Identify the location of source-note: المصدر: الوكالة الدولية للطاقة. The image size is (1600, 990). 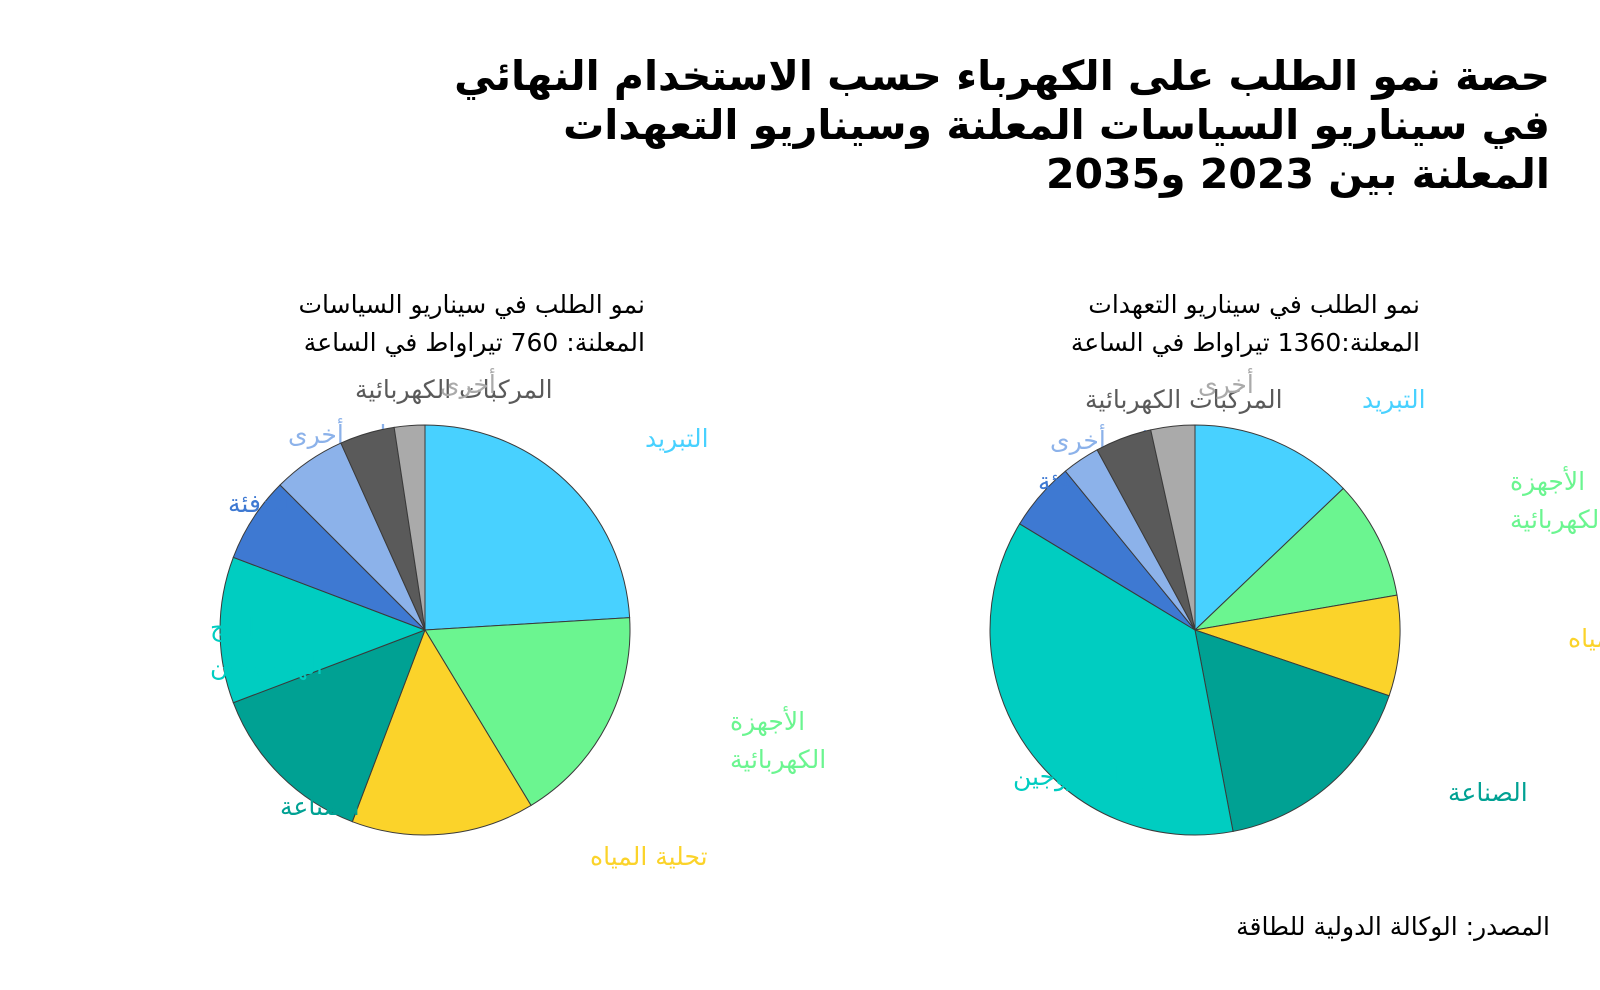
(1393, 926).